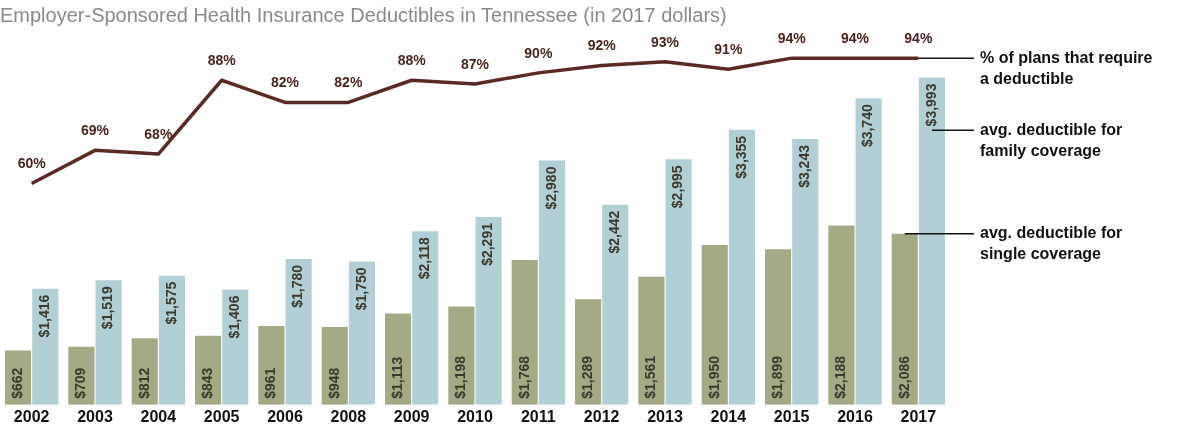 The width and height of the screenshot is (1180, 434). Describe the element at coordinates (855, 416) in the screenshot. I see `x-tick-label: 2016` at that location.